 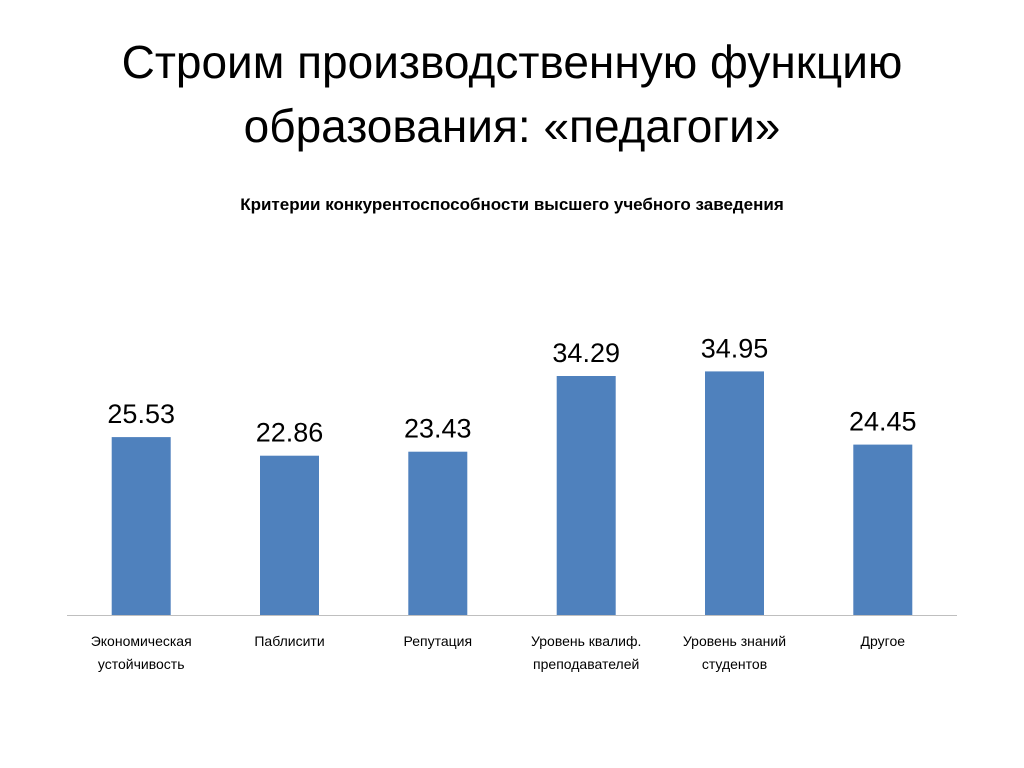 I want to click on data-label-6: 24.45, so click(x=883, y=422).